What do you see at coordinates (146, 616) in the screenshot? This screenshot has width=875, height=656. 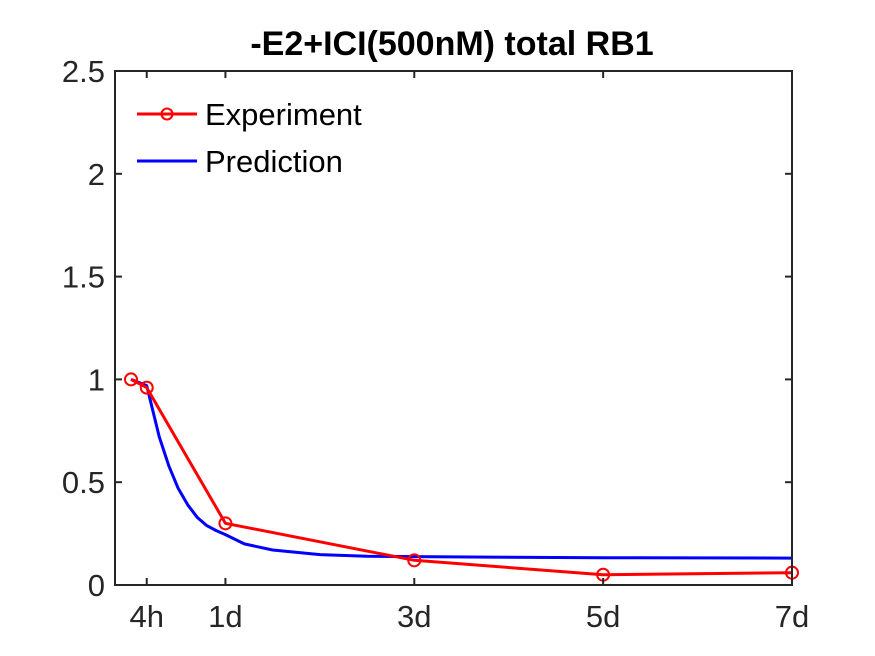 I see `x-tick-label-0: 4h` at bounding box center [146, 616].